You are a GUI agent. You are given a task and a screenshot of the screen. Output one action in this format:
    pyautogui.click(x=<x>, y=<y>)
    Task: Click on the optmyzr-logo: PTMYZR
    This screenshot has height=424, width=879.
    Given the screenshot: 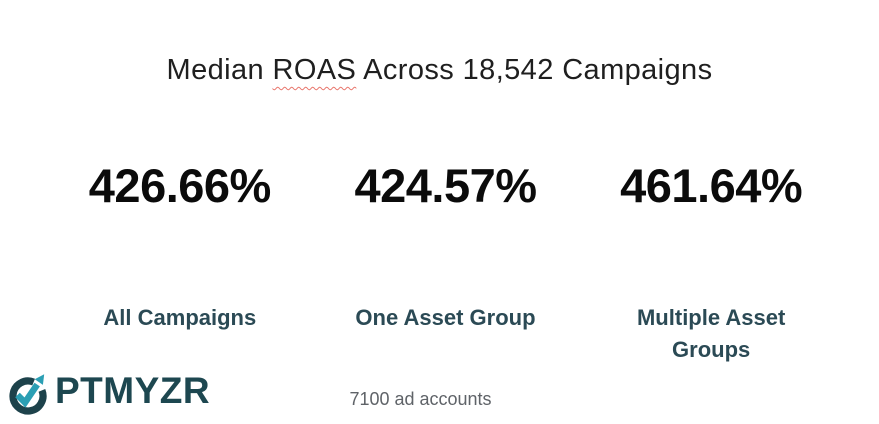 What is the action you would take?
    pyautogui.click(x=109, y=391)
    